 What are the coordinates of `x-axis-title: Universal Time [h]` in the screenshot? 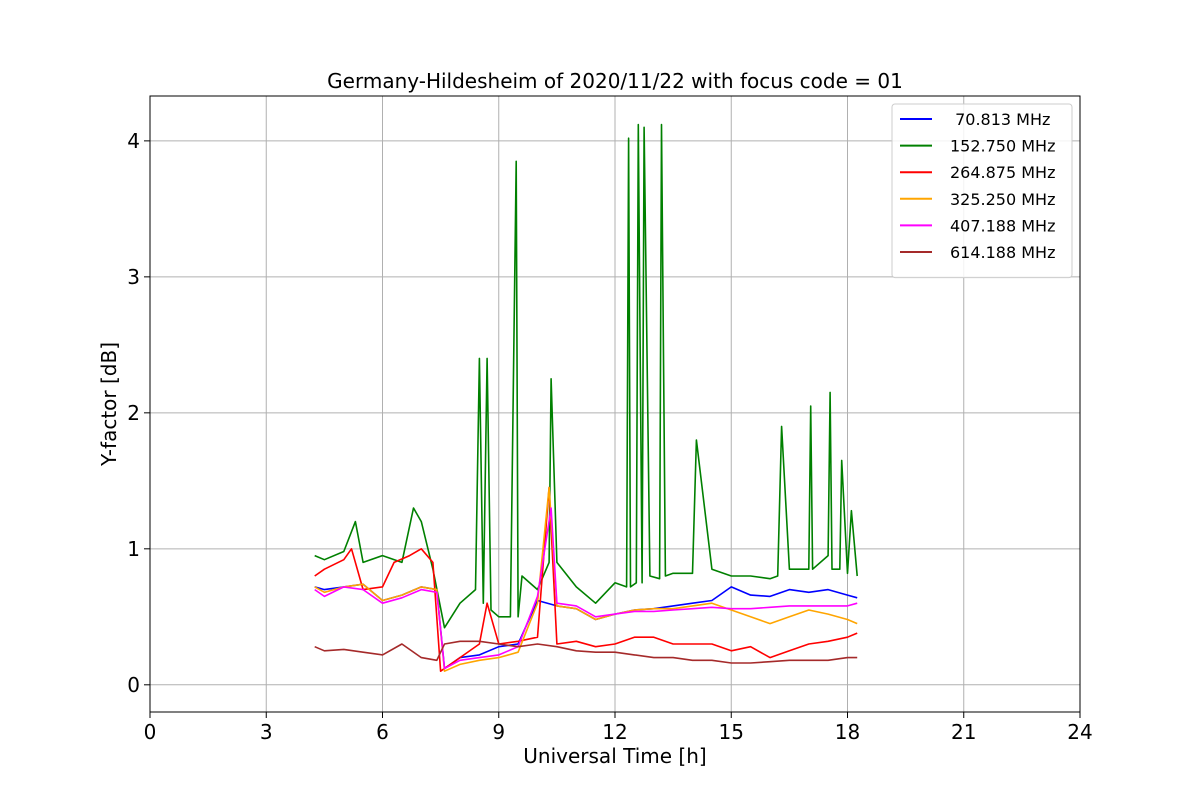 It's located at (614, 756).